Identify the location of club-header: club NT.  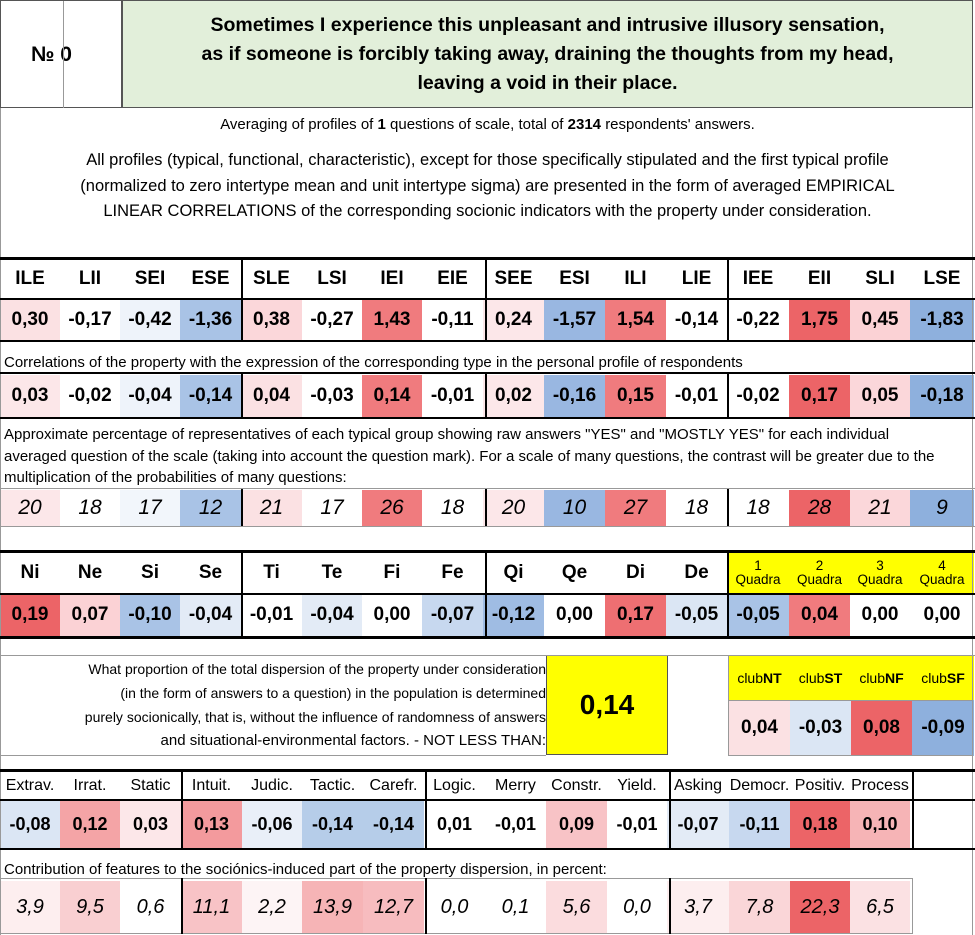
(759, 678).